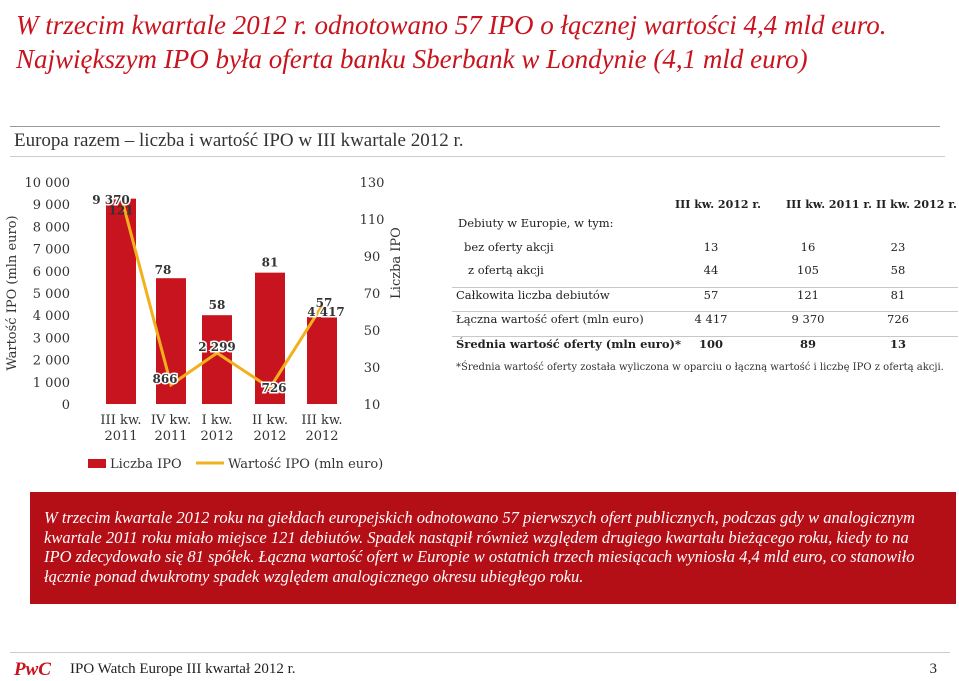  Describe the element at coordinates (705, 228) in the screenshot. I see `table-row: Debiuty w Europie, w tym:` at that location.